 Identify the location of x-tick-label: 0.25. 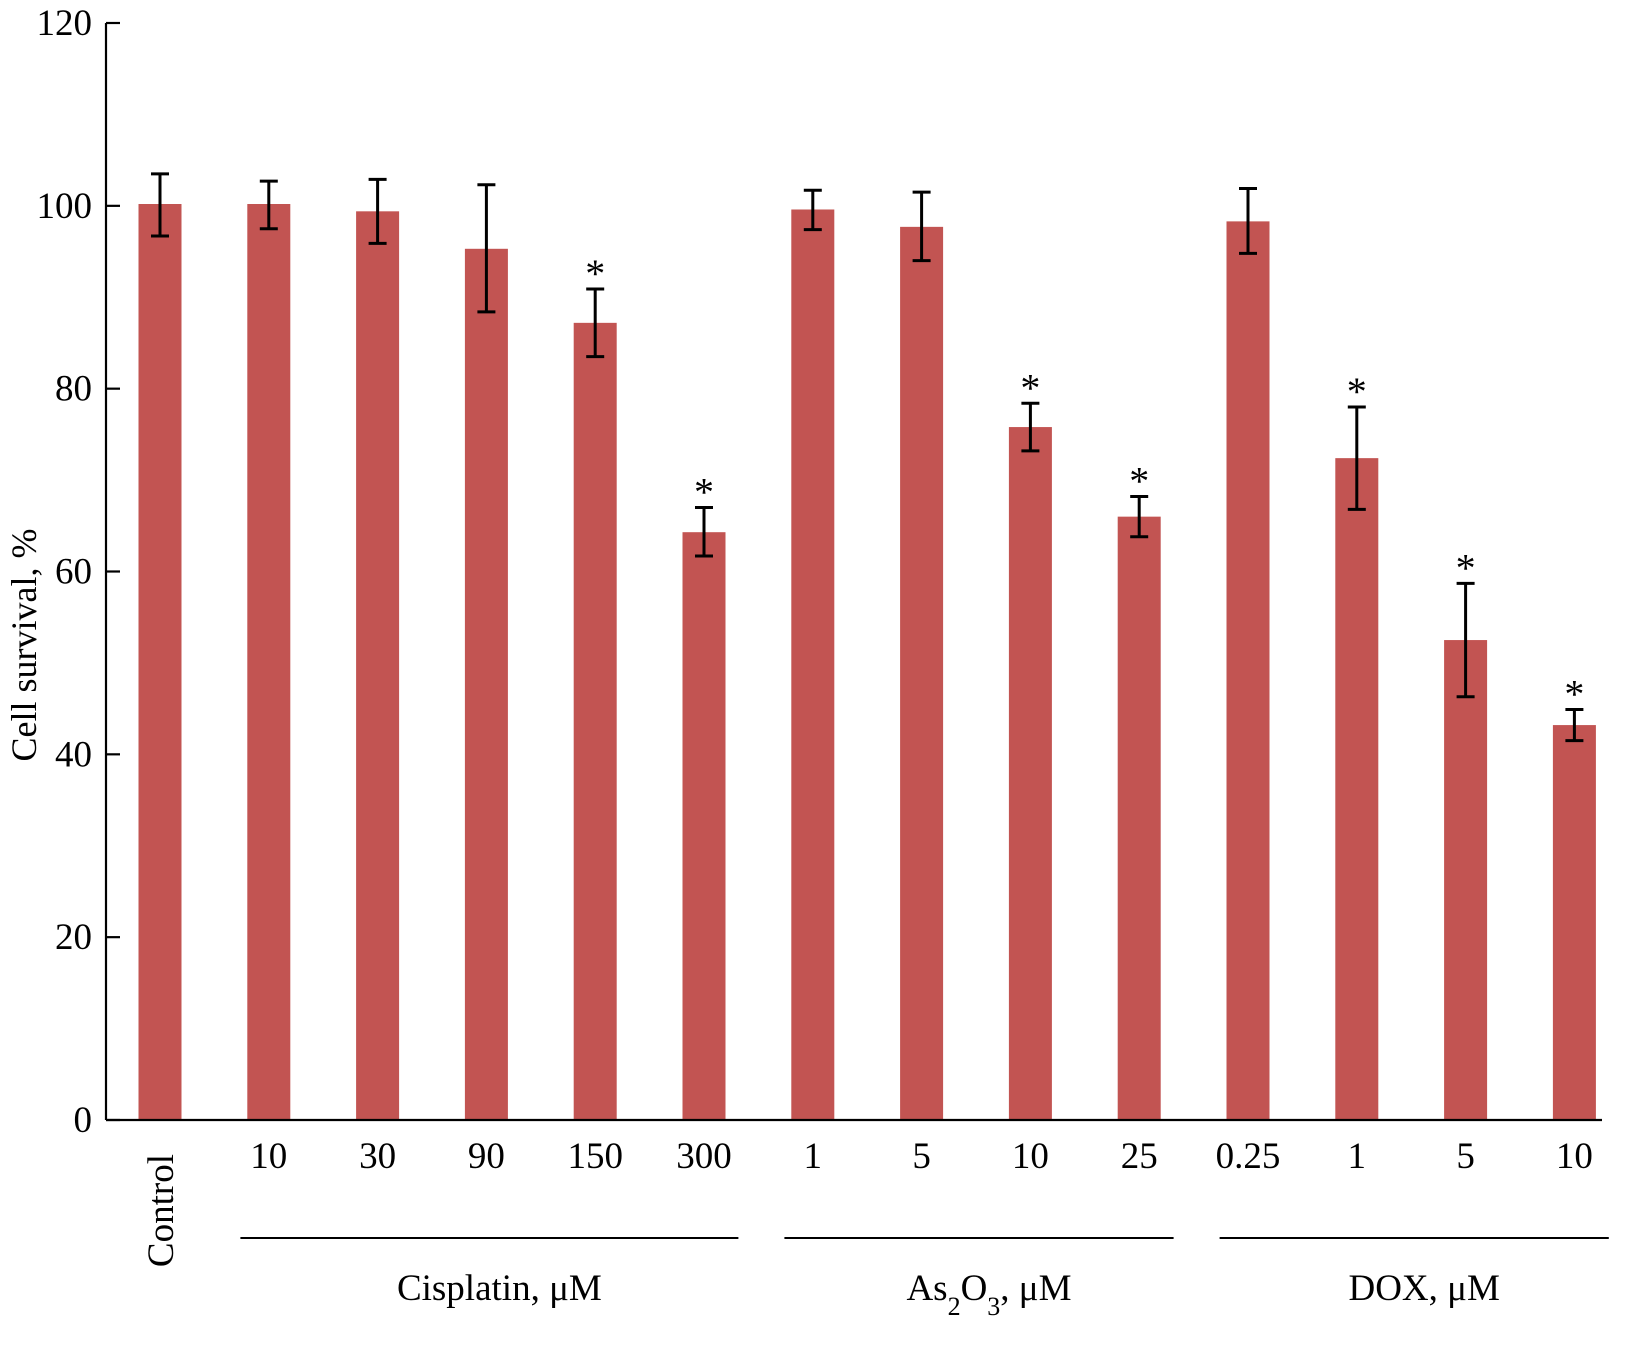
(1248, 1156).